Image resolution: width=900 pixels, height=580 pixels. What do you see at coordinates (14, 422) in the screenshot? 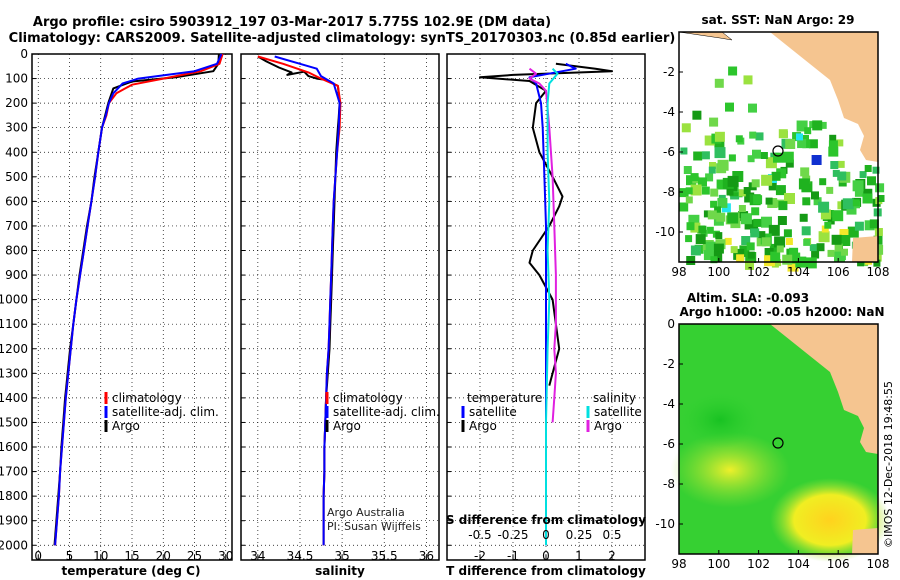
I see `depth-tick-label: 1500` at bounding box center [14, 422].